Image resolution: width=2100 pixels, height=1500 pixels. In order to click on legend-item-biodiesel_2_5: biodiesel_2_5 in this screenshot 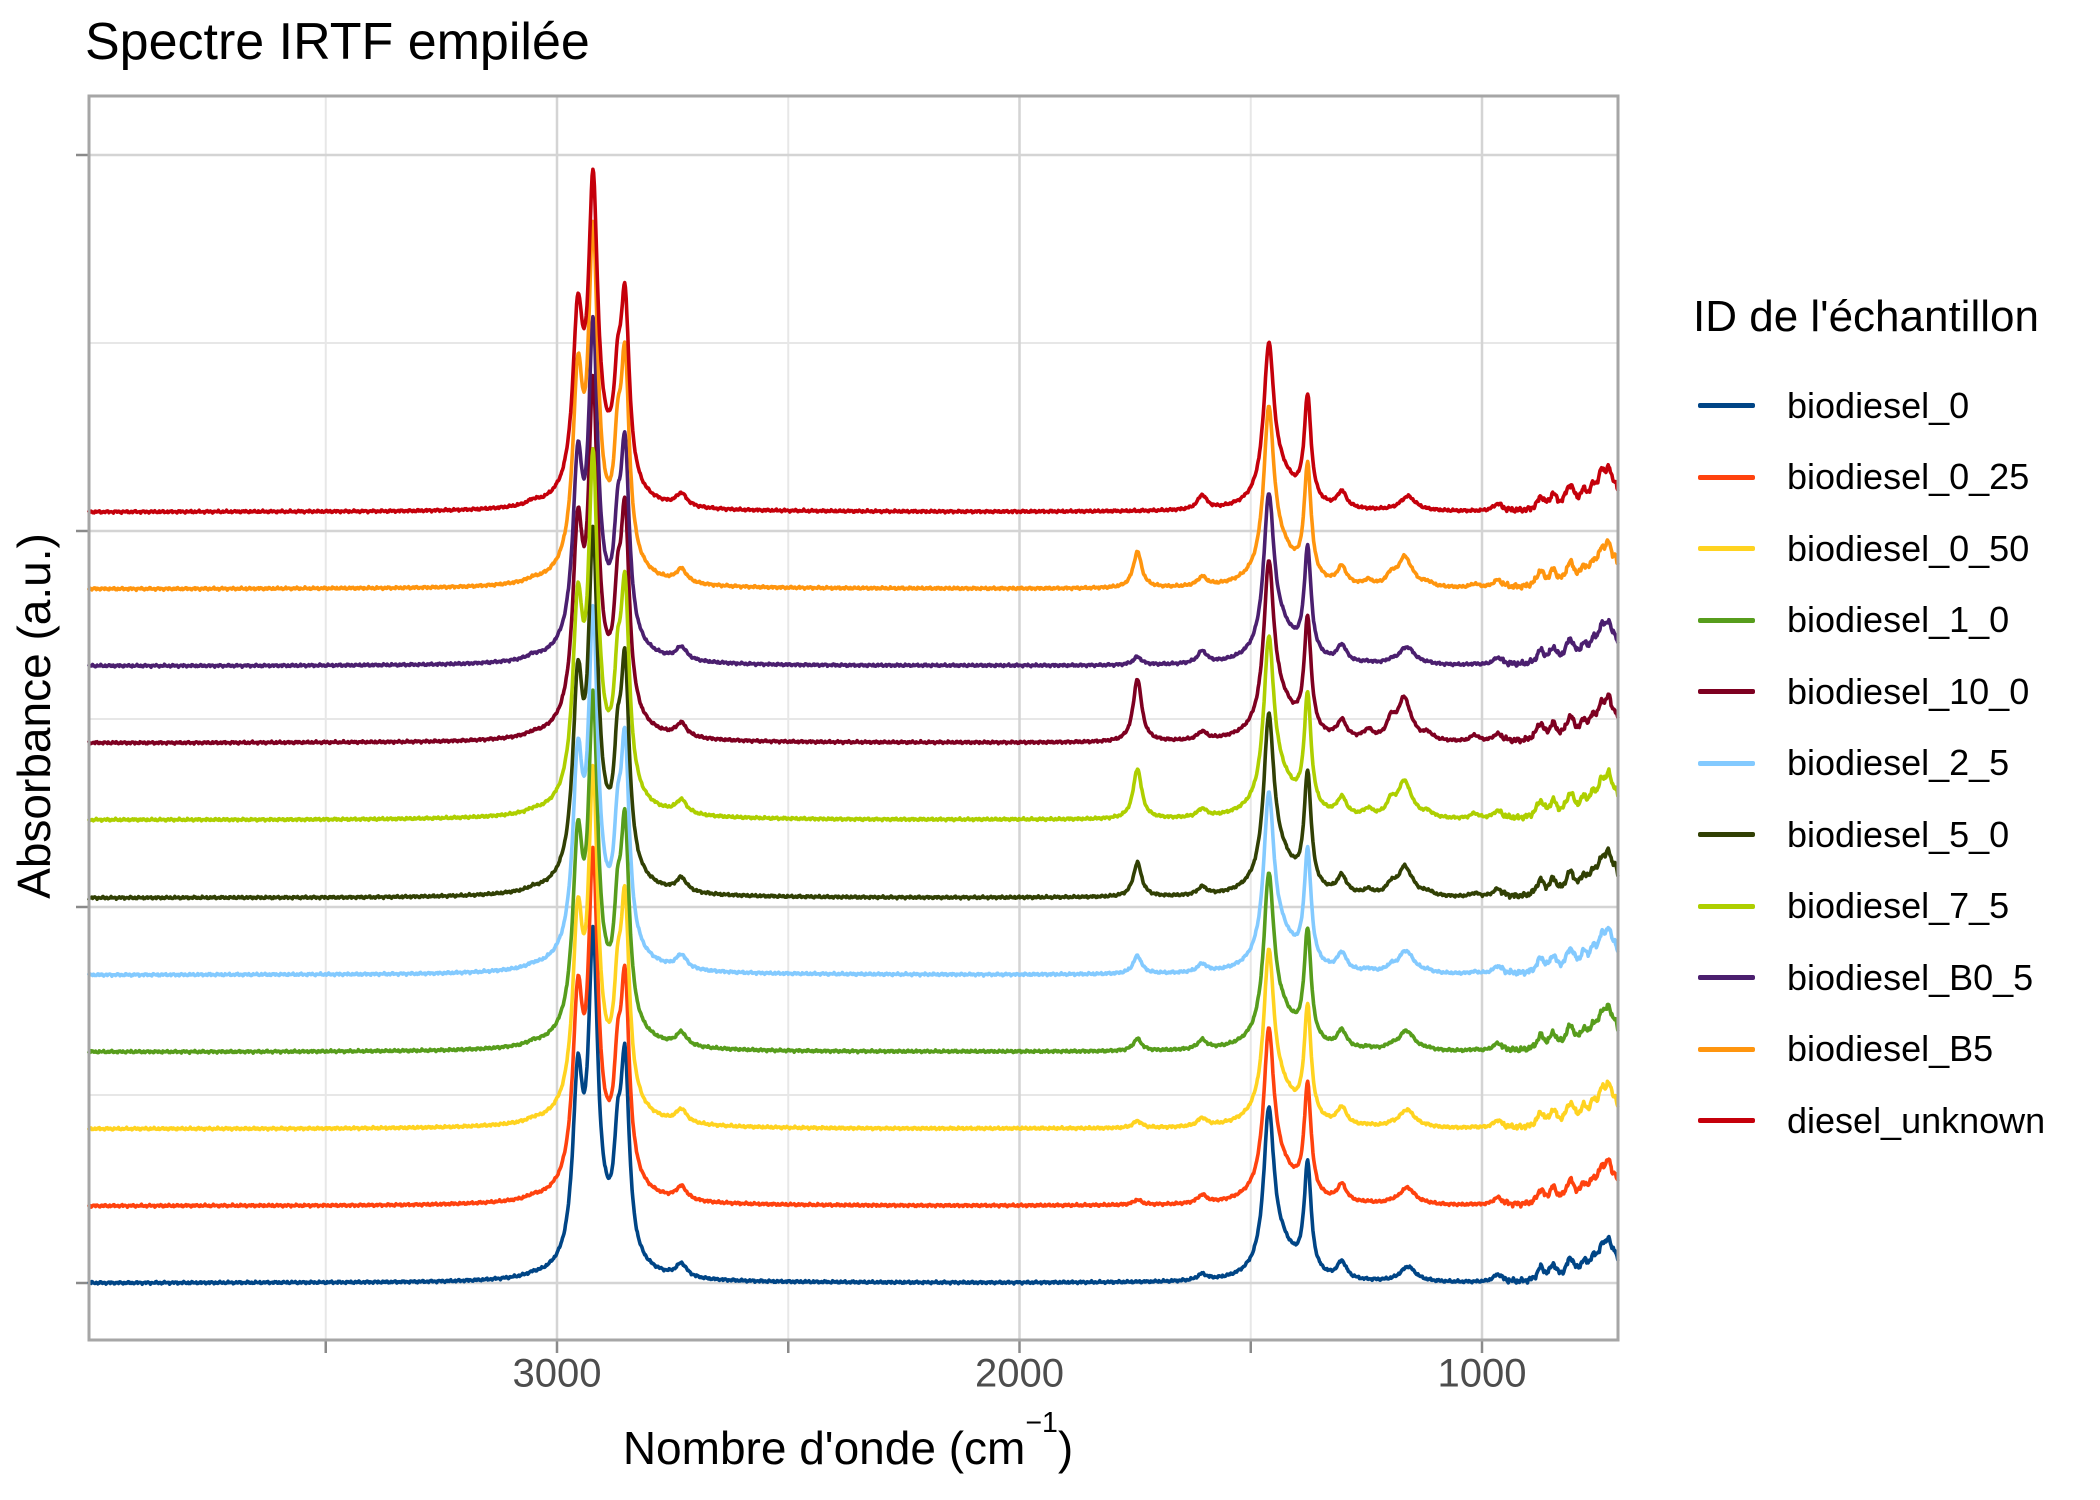, I will do `click(1893, 764)`.